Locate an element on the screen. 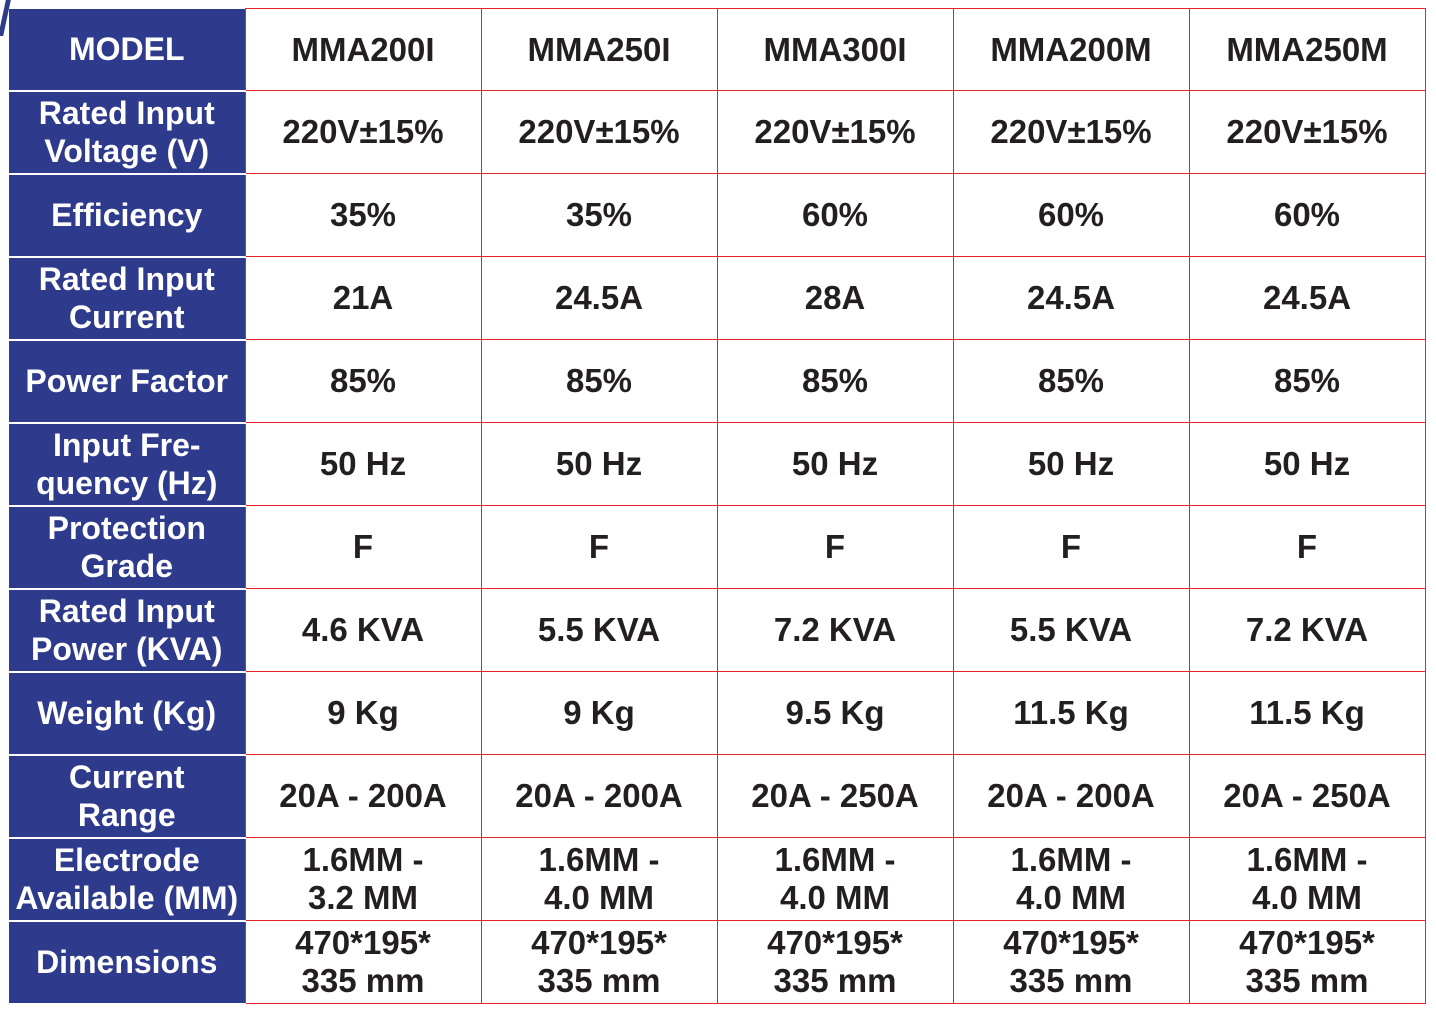  row-label-cell: Protection Grade is located at coordinates (127, 547).